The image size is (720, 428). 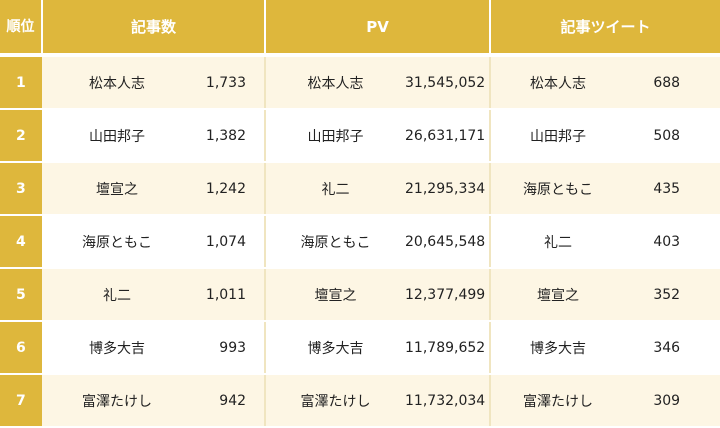 I want to click on pv-name-cell: 富澤たけし, so click(x=335, y=401).